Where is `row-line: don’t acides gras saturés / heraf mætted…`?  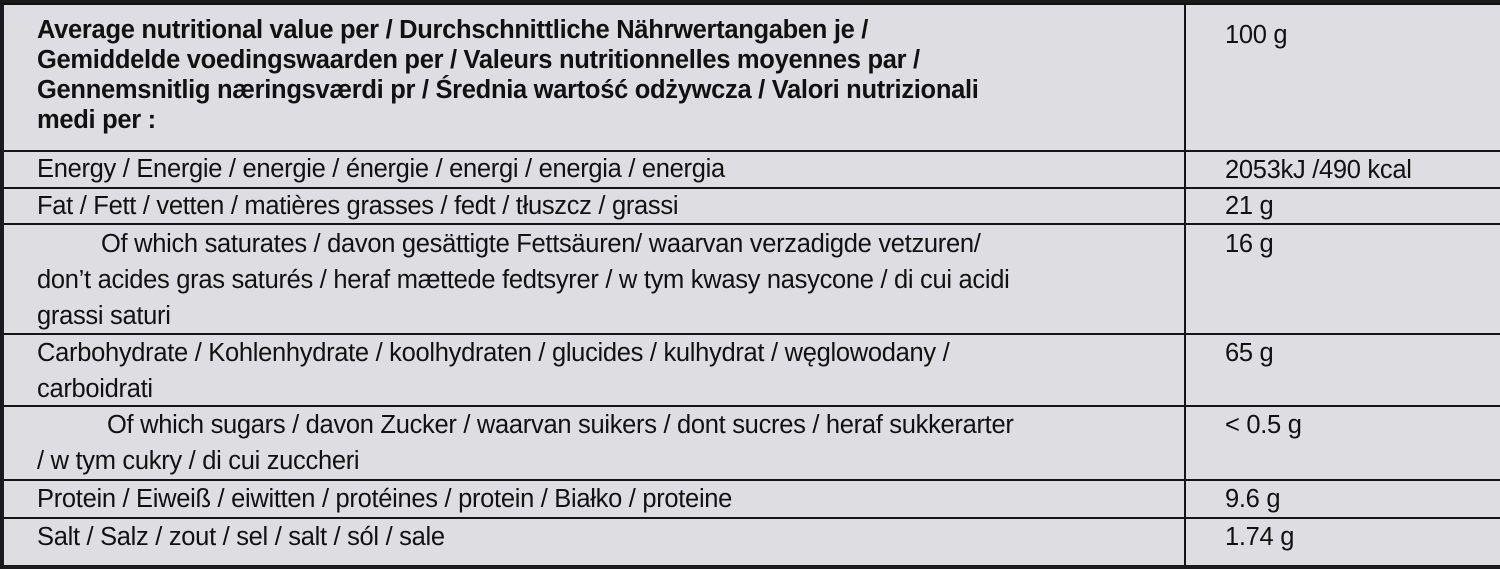
row-line: don’t acides gras saturés / heraf mætted… is located at coordinates (523, 280).